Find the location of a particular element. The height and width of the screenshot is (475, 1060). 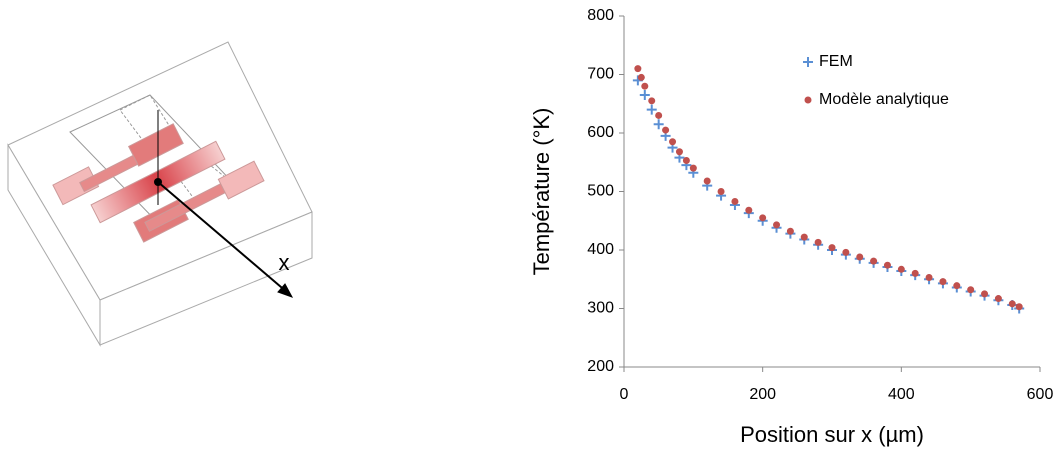

y-tick-label: 200 is located at coordinates (600, 366).